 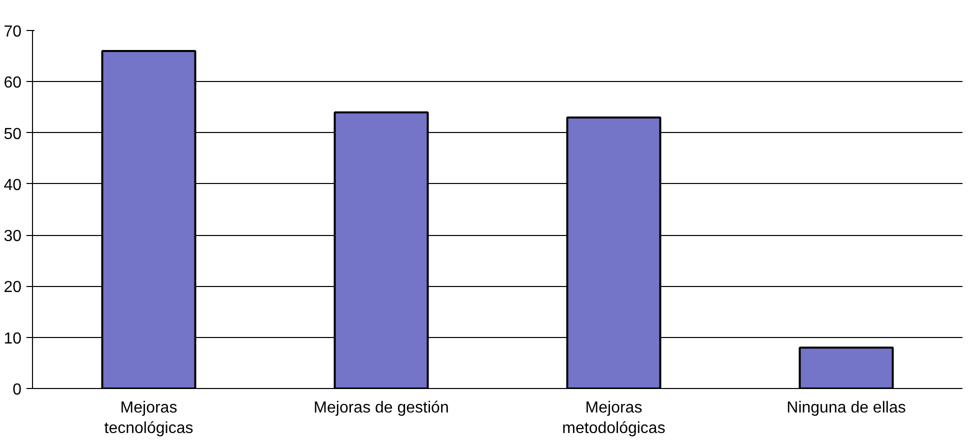 I want to click on x-tick-label: Mejoras metodológicas, so click(x=614, y=418).